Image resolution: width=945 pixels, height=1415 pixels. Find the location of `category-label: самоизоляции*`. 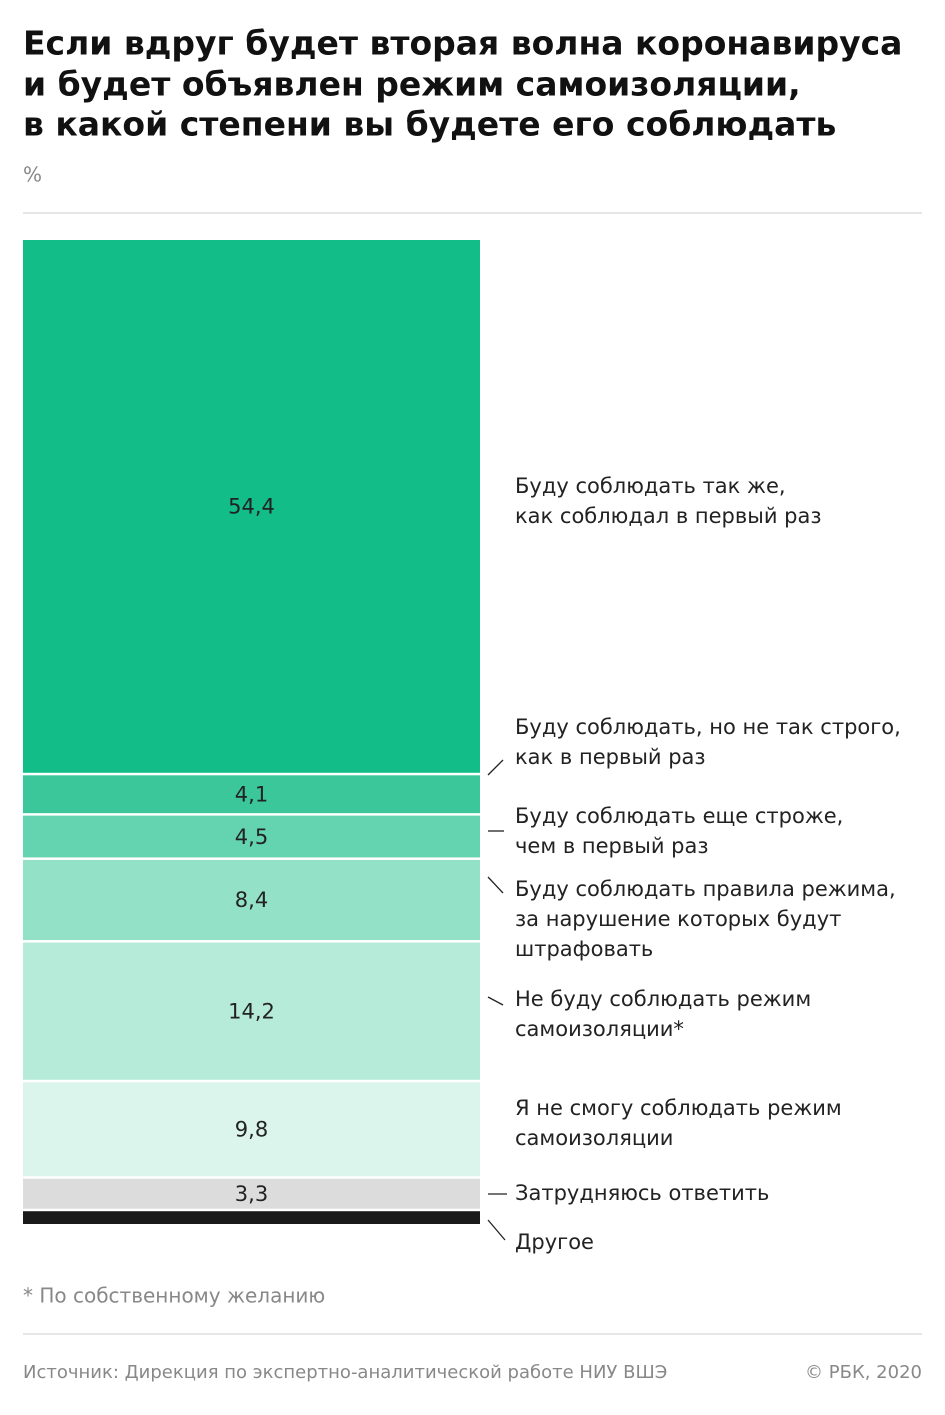

category-label: самоизоляции* is located at coordinates (599, 1029).